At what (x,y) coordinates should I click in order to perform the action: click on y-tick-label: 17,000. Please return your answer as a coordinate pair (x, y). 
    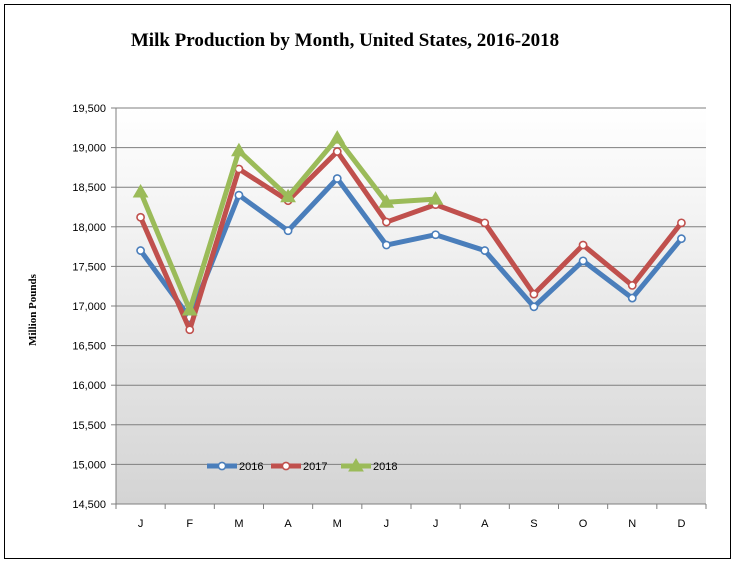
    Looking at the image, I should click on (89, 307).